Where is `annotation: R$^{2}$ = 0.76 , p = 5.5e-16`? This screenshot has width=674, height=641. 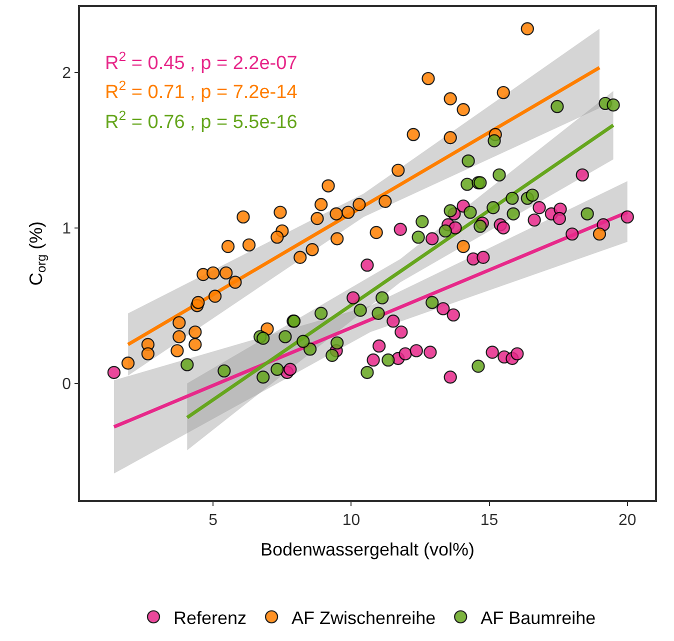
annotation: R$^{2}$ = 0.76 , p = 5.5e-16 is located at coordinates (201, 120).